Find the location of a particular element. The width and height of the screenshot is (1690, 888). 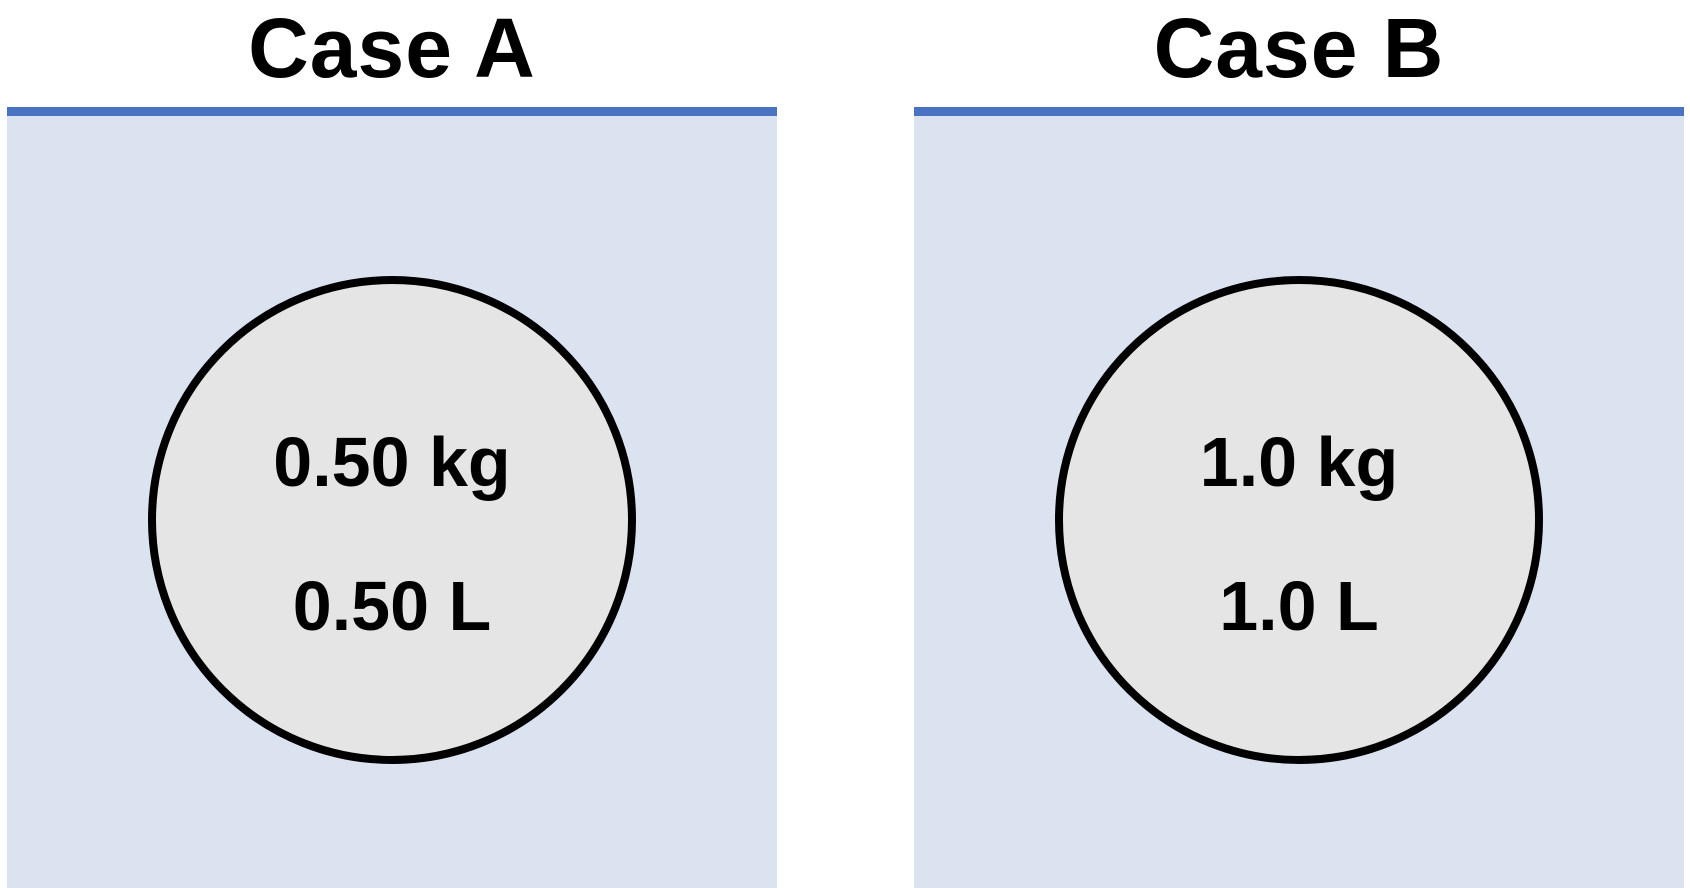

case-a-title: Case A is located at coordinates (392, 48).